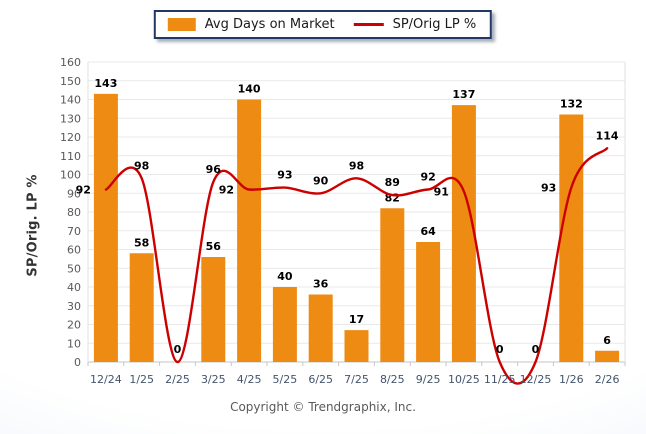  Describe the element at coordinates (181, 24) in the screenshot. I see `legend-bar-swatch` at that location.